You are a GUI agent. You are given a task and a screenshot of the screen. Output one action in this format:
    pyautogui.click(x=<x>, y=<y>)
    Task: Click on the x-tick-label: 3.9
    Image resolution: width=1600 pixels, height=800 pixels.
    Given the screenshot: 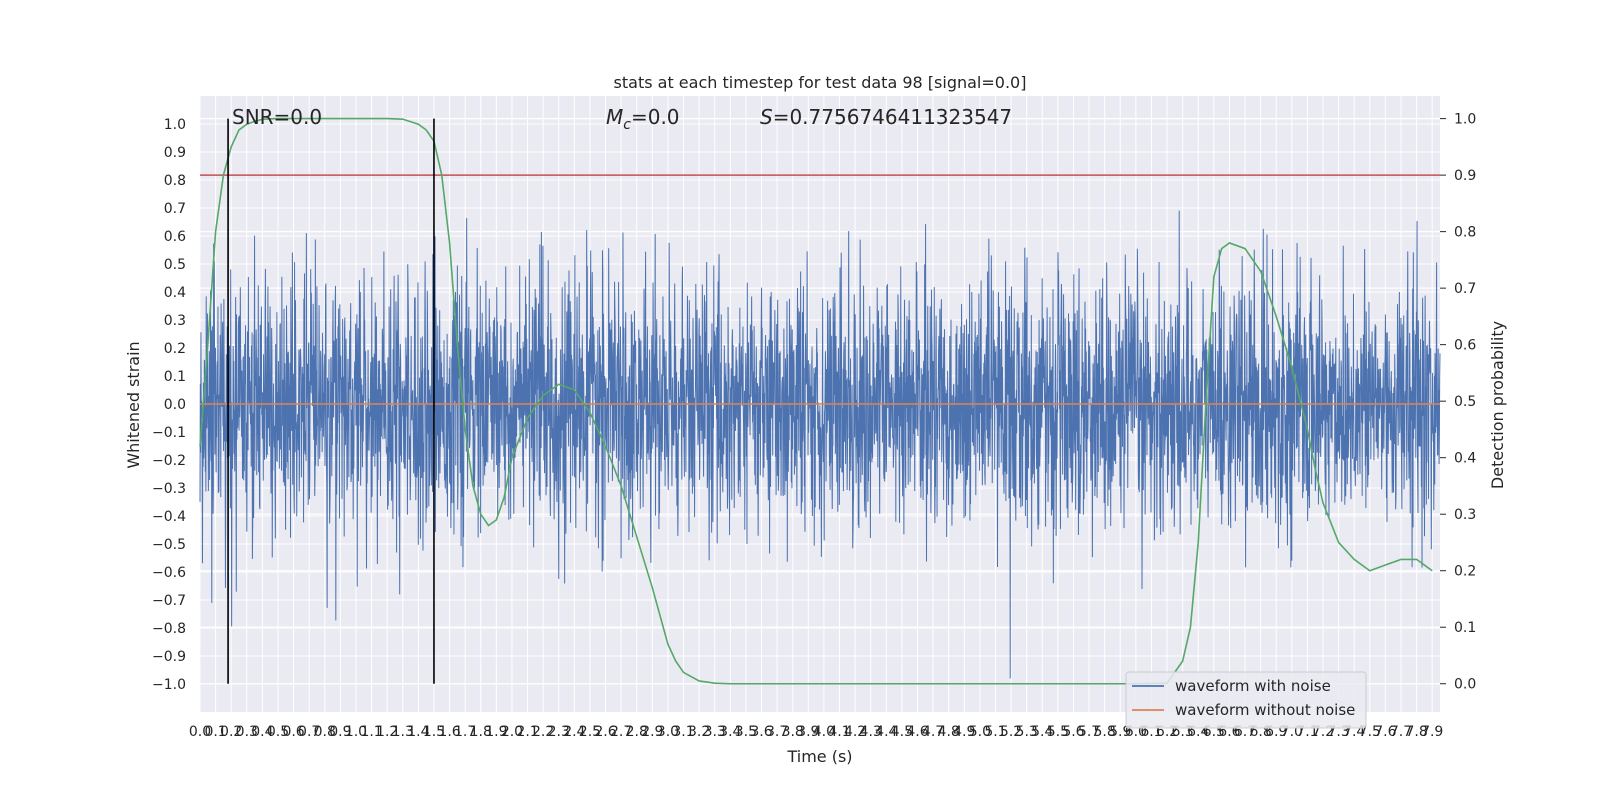 What is the action you would take?
    pyautogui.click(x=808, y=732)
    